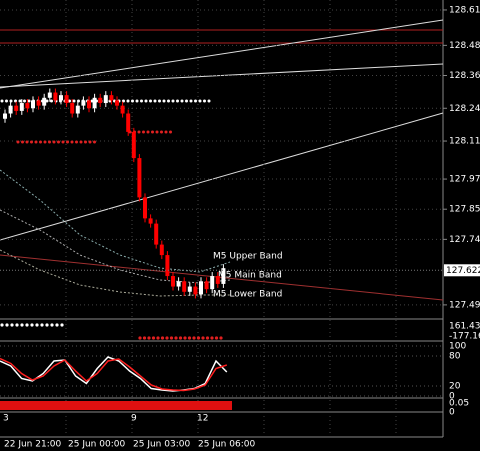  Describe the element at coordinates (464, 305) in the screenshot. I see `y-tick-label: 127.490` at that location.